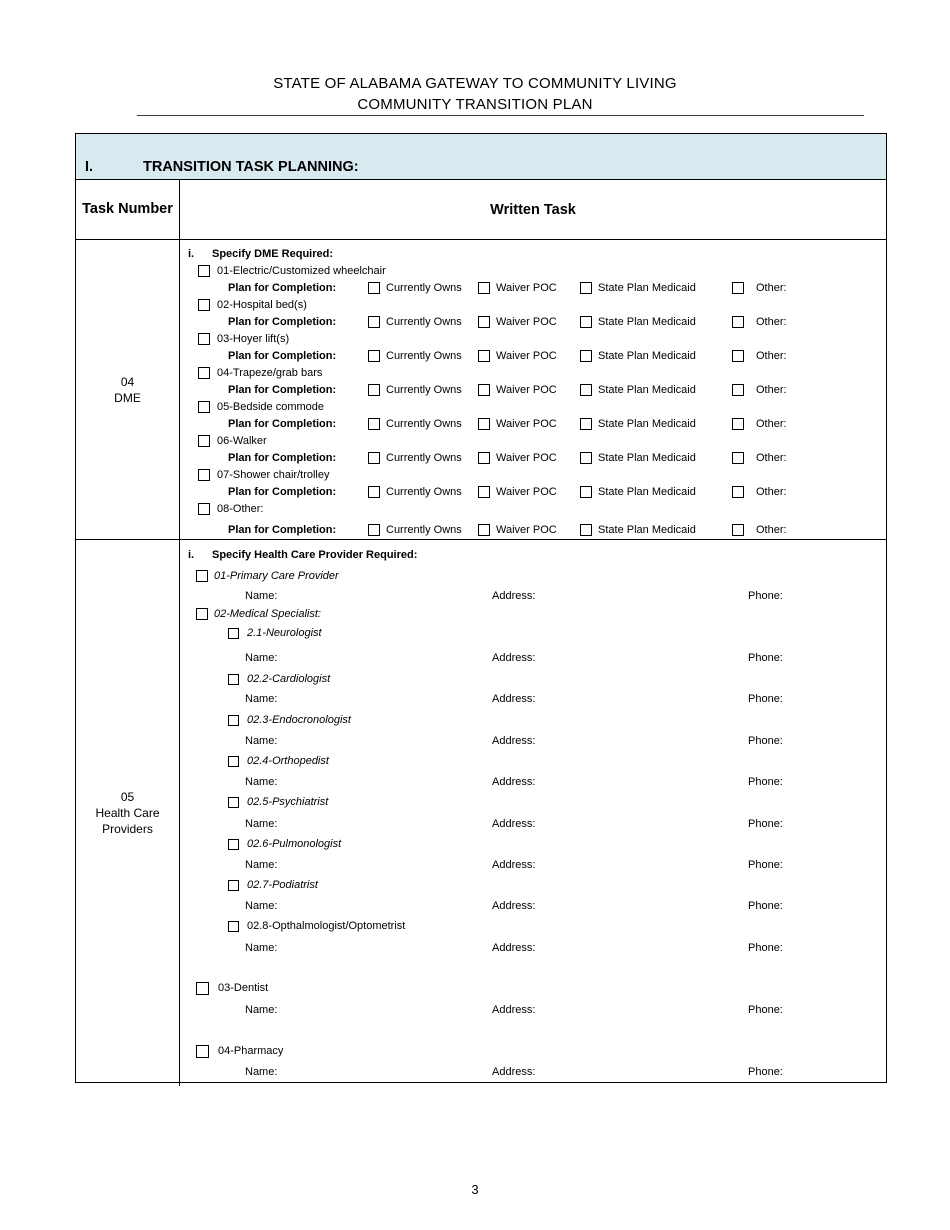 The image size is (950, 1230). Describe the element at coordinates (202, 1051) in the screenshot. I see `pharmacy-checkbox` at that location.